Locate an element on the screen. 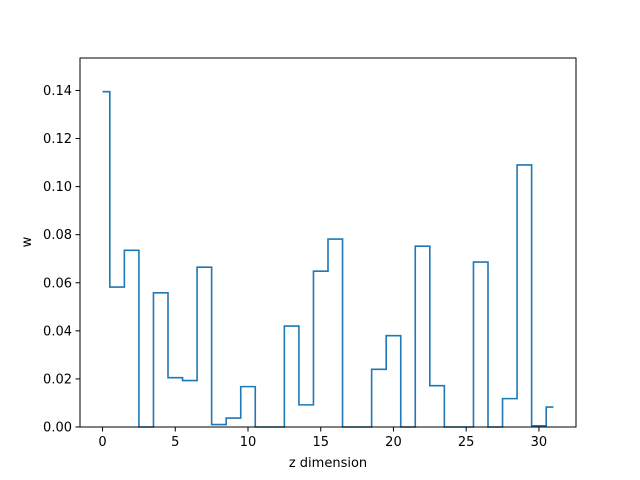 The image size is (640, 480). y-tick-label: 0.02 is located at coordinates (57, 379).